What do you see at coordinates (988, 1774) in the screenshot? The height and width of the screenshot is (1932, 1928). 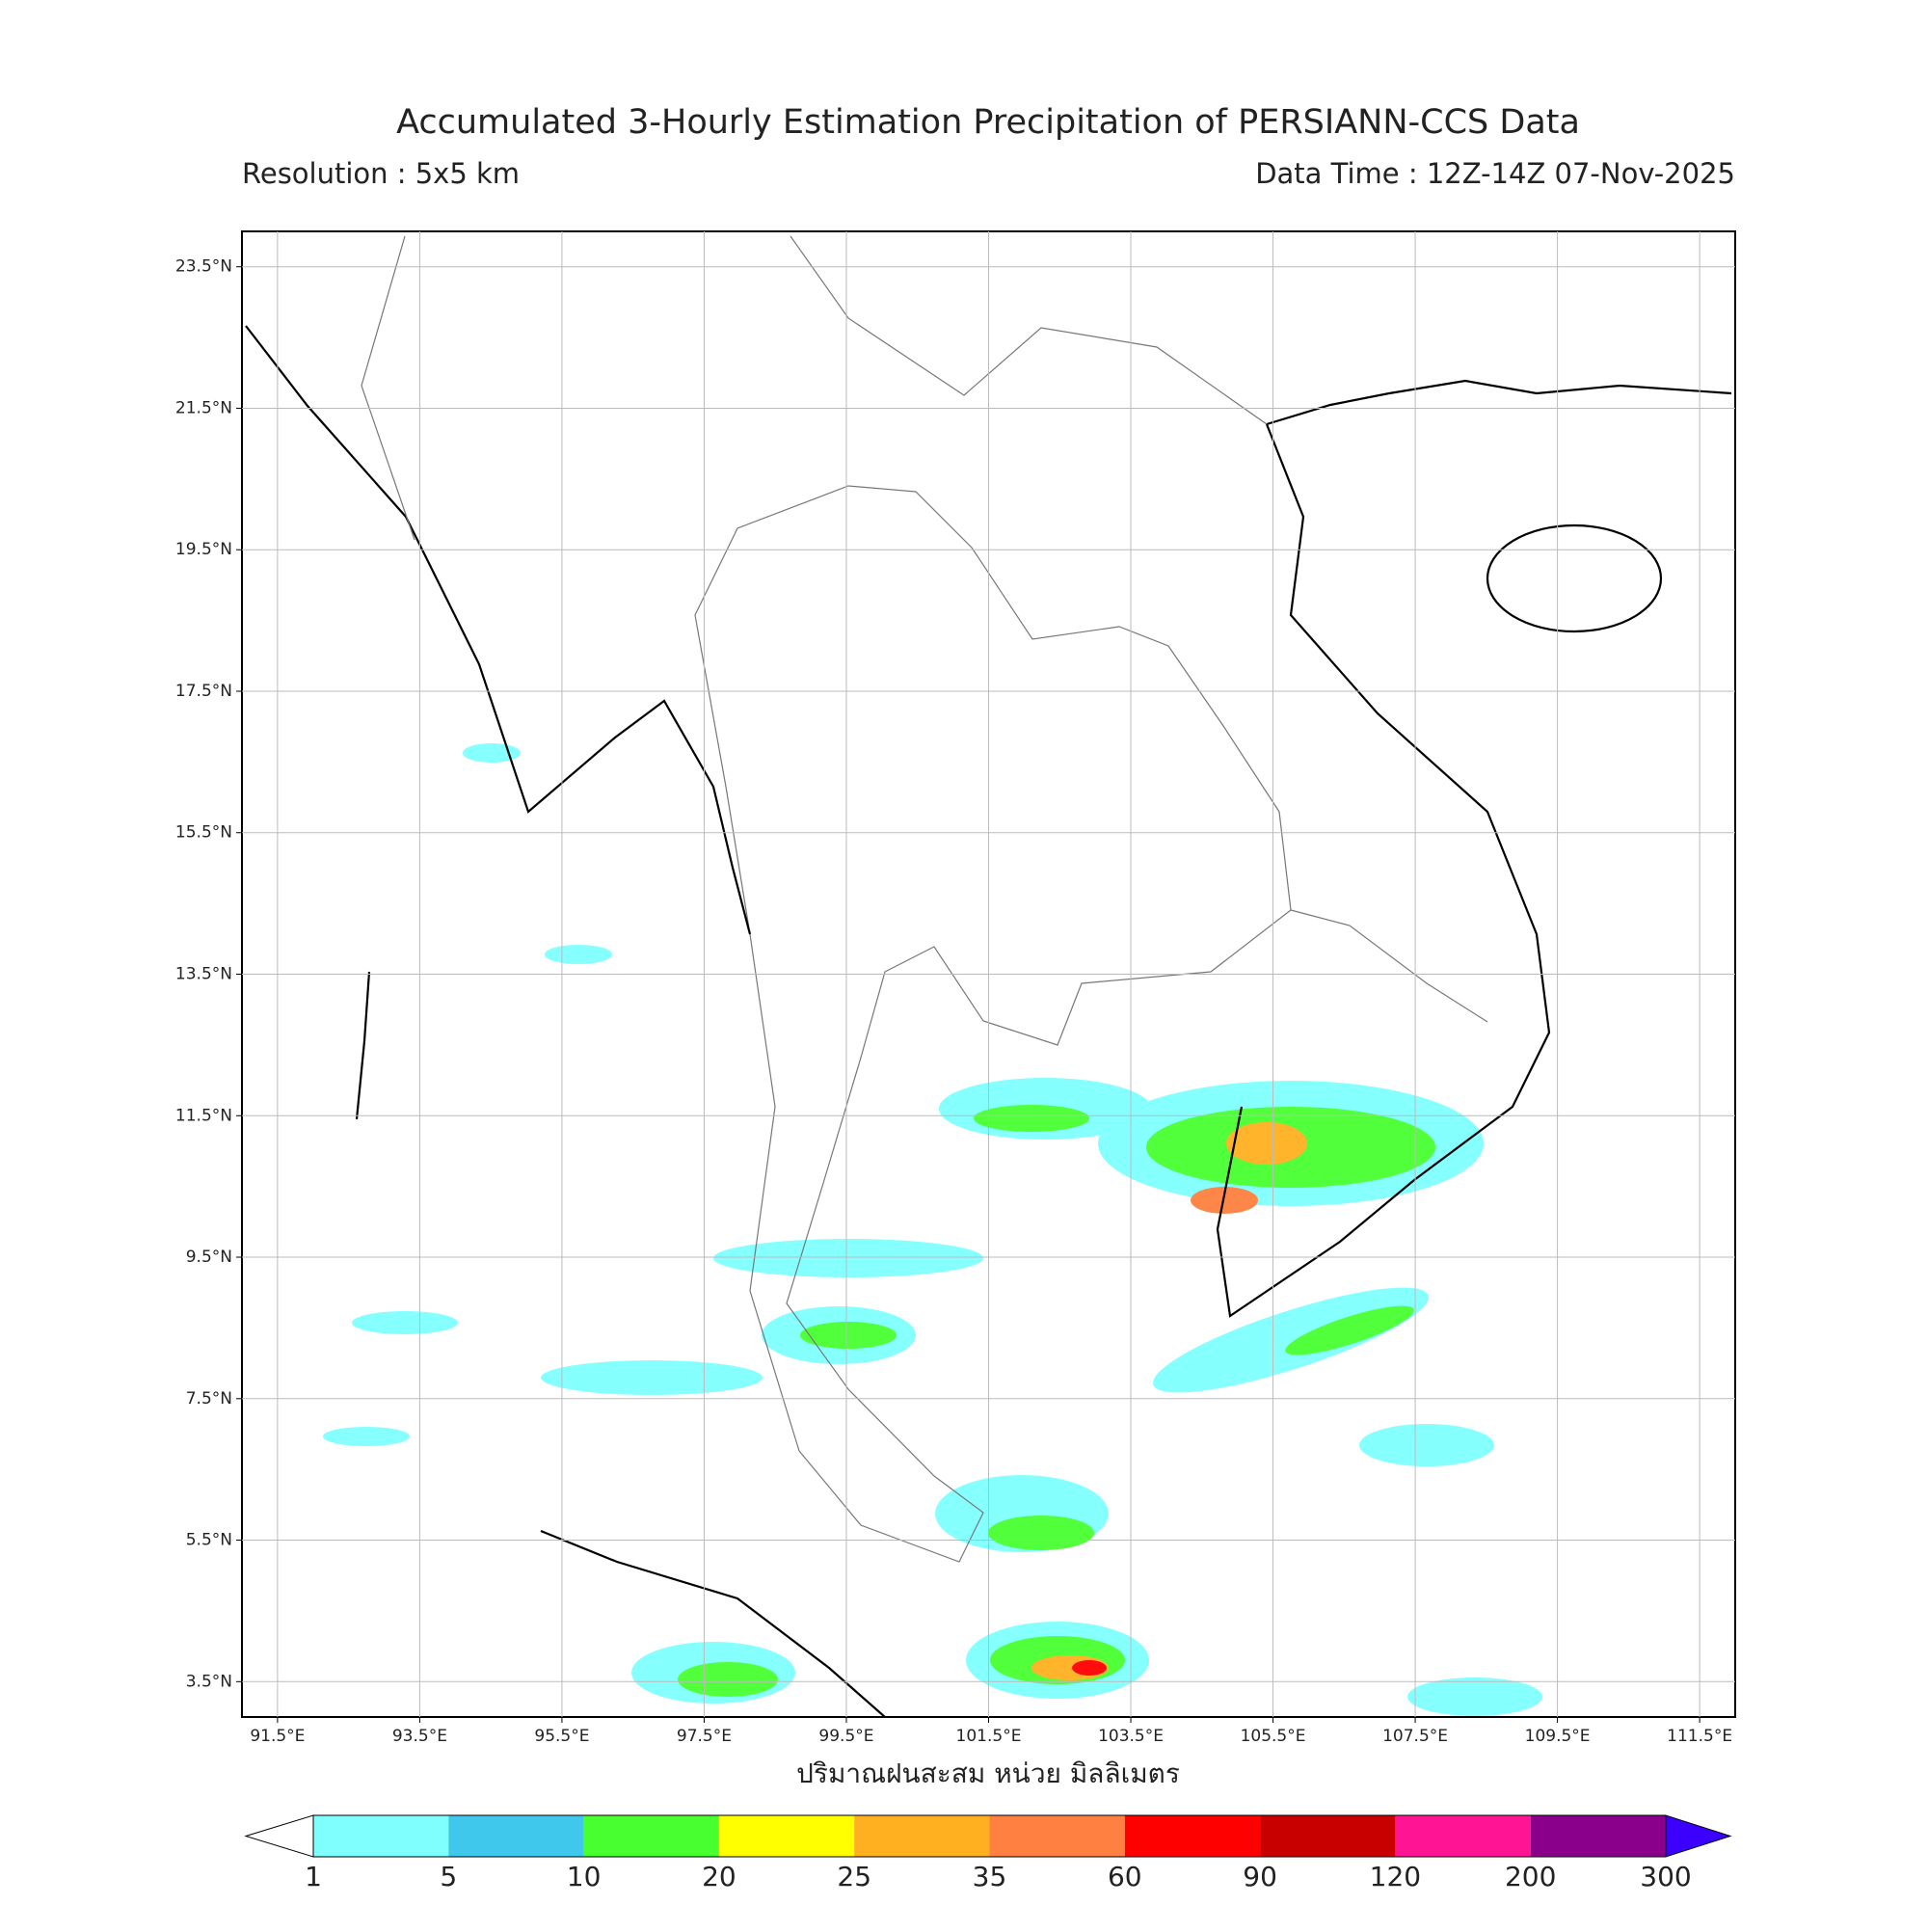 I see `x-label: ปริมาณฝนสะสม หน่วย มิลลิเมตร` at bounding box center [988, 1774].